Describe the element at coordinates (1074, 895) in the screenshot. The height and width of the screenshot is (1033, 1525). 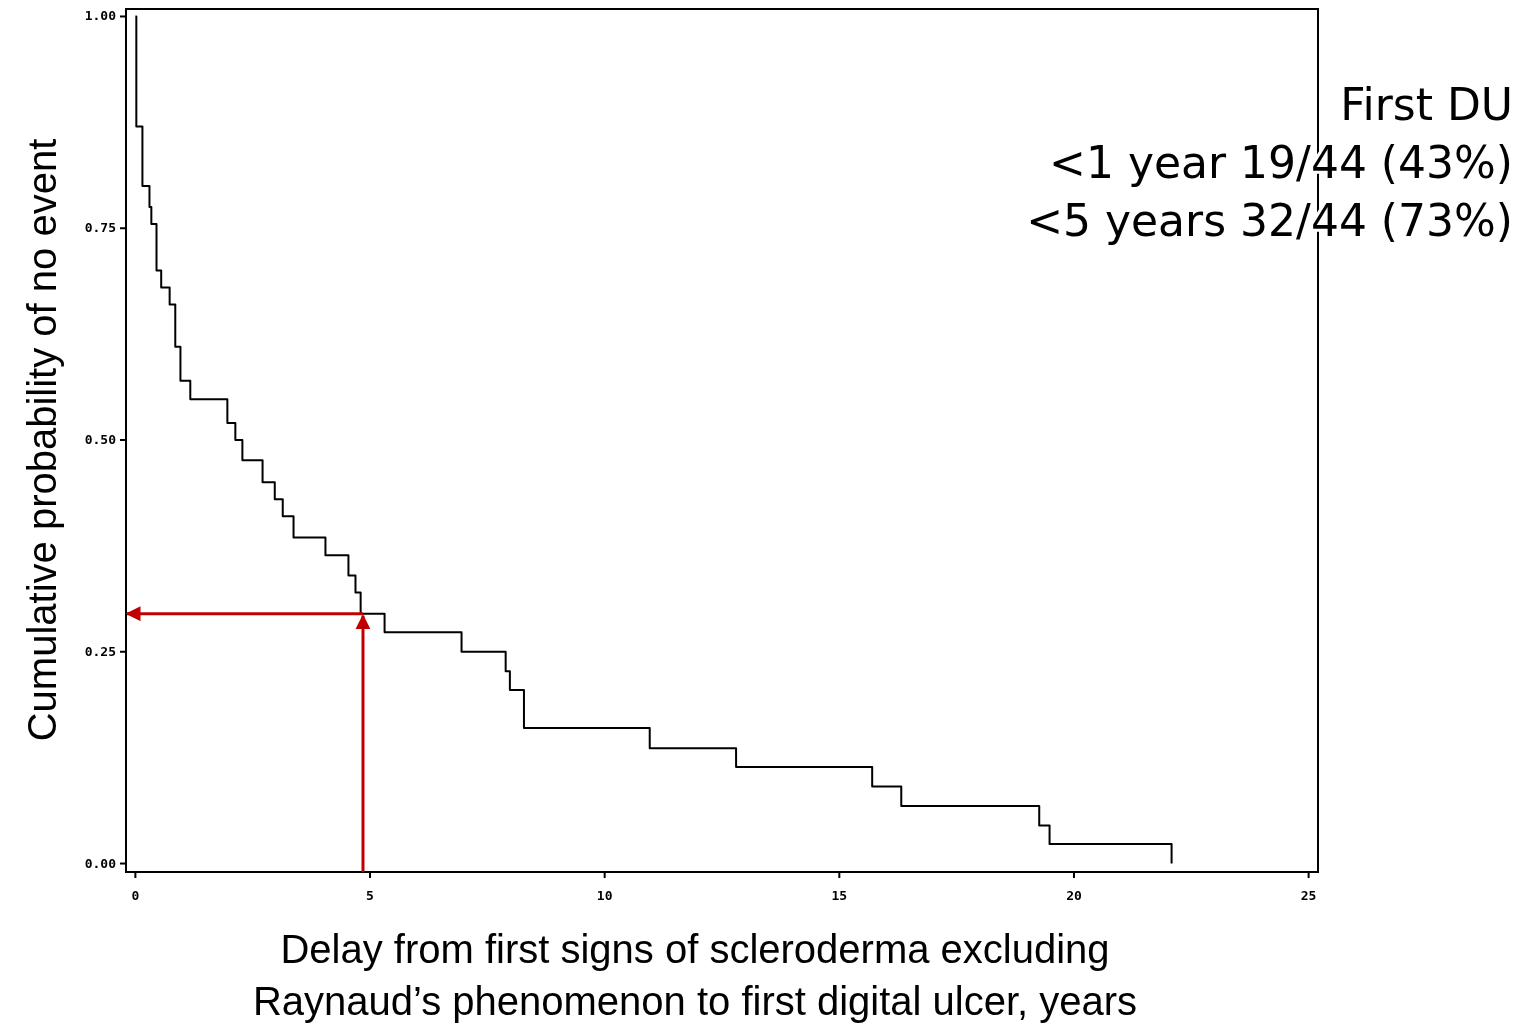
I see `x-tick-label: 20` at that location.